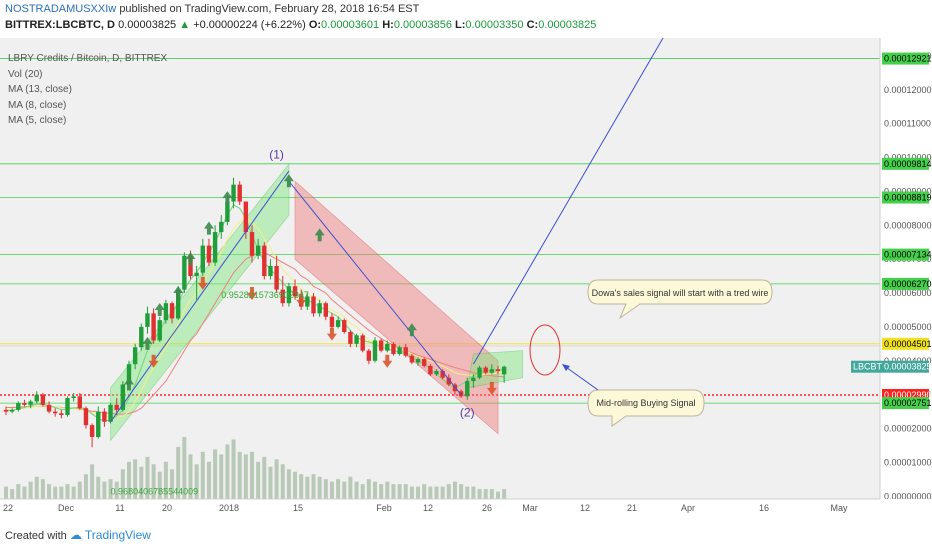  Describe the element at coordinates (265, 295) in the screenshot. I see `fib-level-label: 0.9528215736902347` at that location.